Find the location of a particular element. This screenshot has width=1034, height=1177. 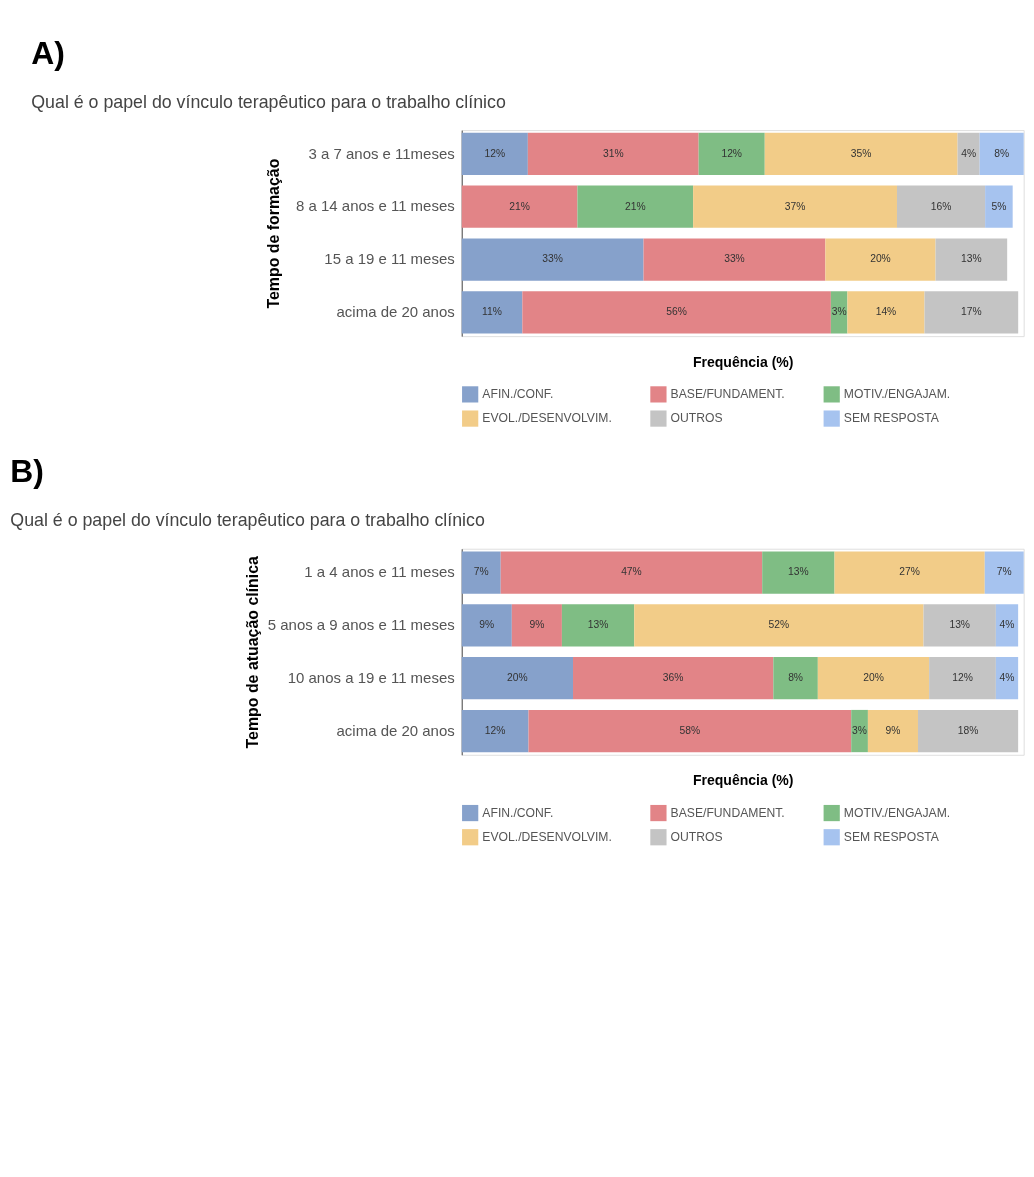

data-label: 56% is located at coordinates (676, 312).